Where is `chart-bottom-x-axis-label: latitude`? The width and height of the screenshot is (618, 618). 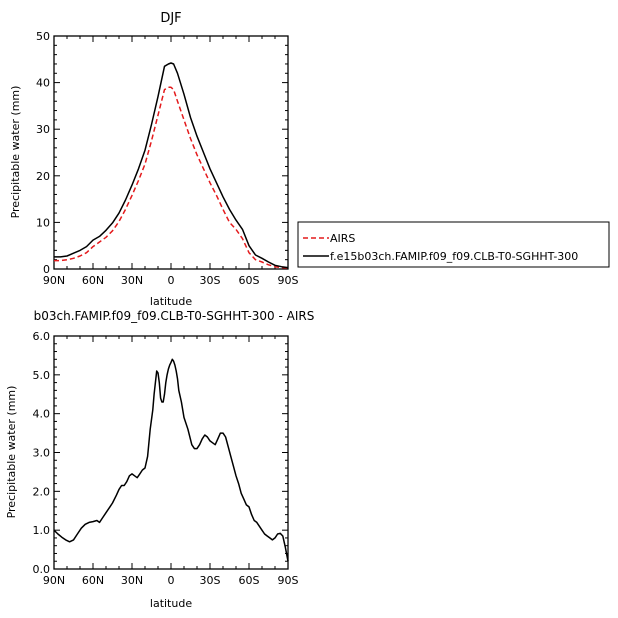
chart-bottom-x-axis-label: latitude is located at coordinates (171, 603).